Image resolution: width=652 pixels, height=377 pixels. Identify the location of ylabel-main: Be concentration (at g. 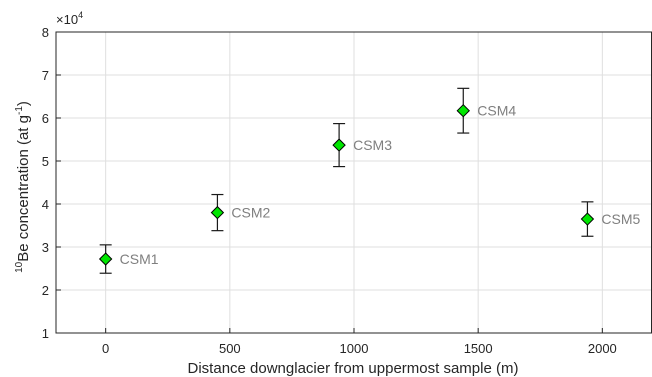
(23, 188).